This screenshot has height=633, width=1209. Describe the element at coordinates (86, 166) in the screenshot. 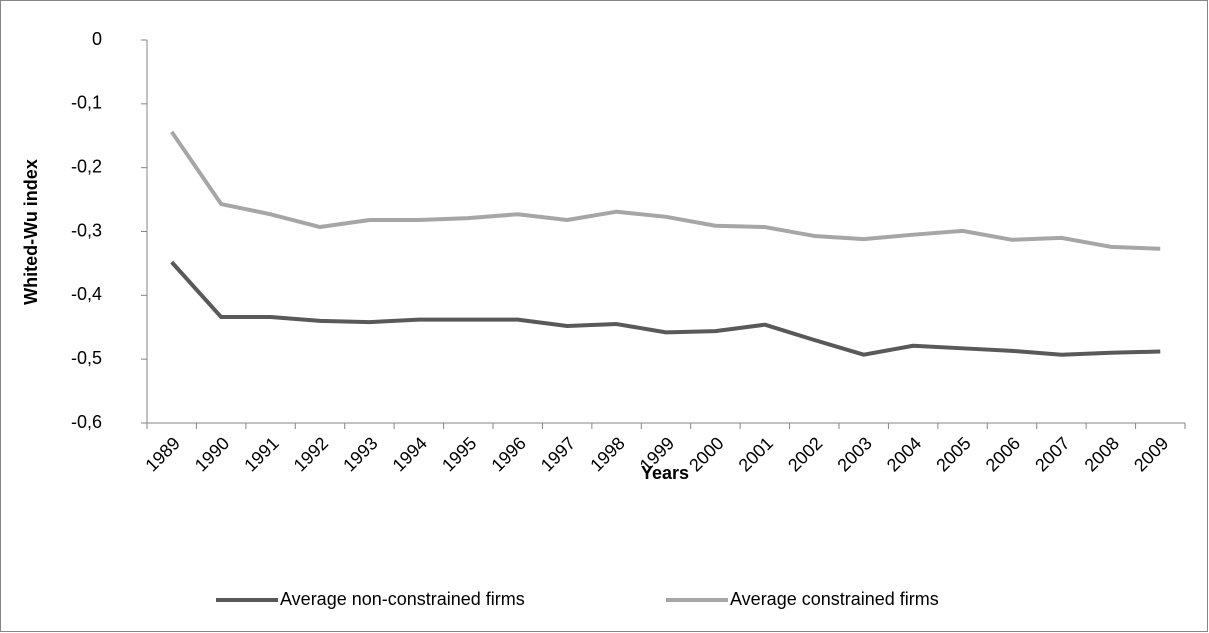

I see `y-tick-label: -0,2` at that location.